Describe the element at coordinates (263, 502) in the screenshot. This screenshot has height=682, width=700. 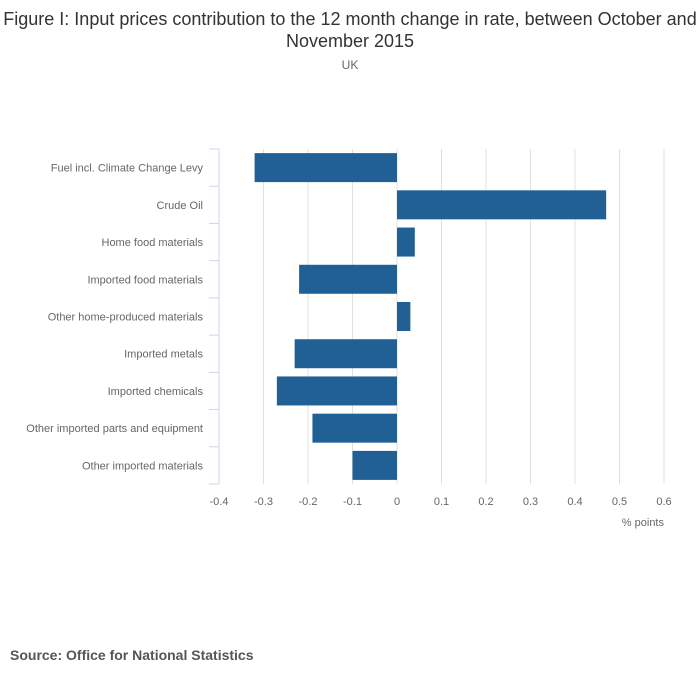
I see `x-tick-label: -0.3` at that location.